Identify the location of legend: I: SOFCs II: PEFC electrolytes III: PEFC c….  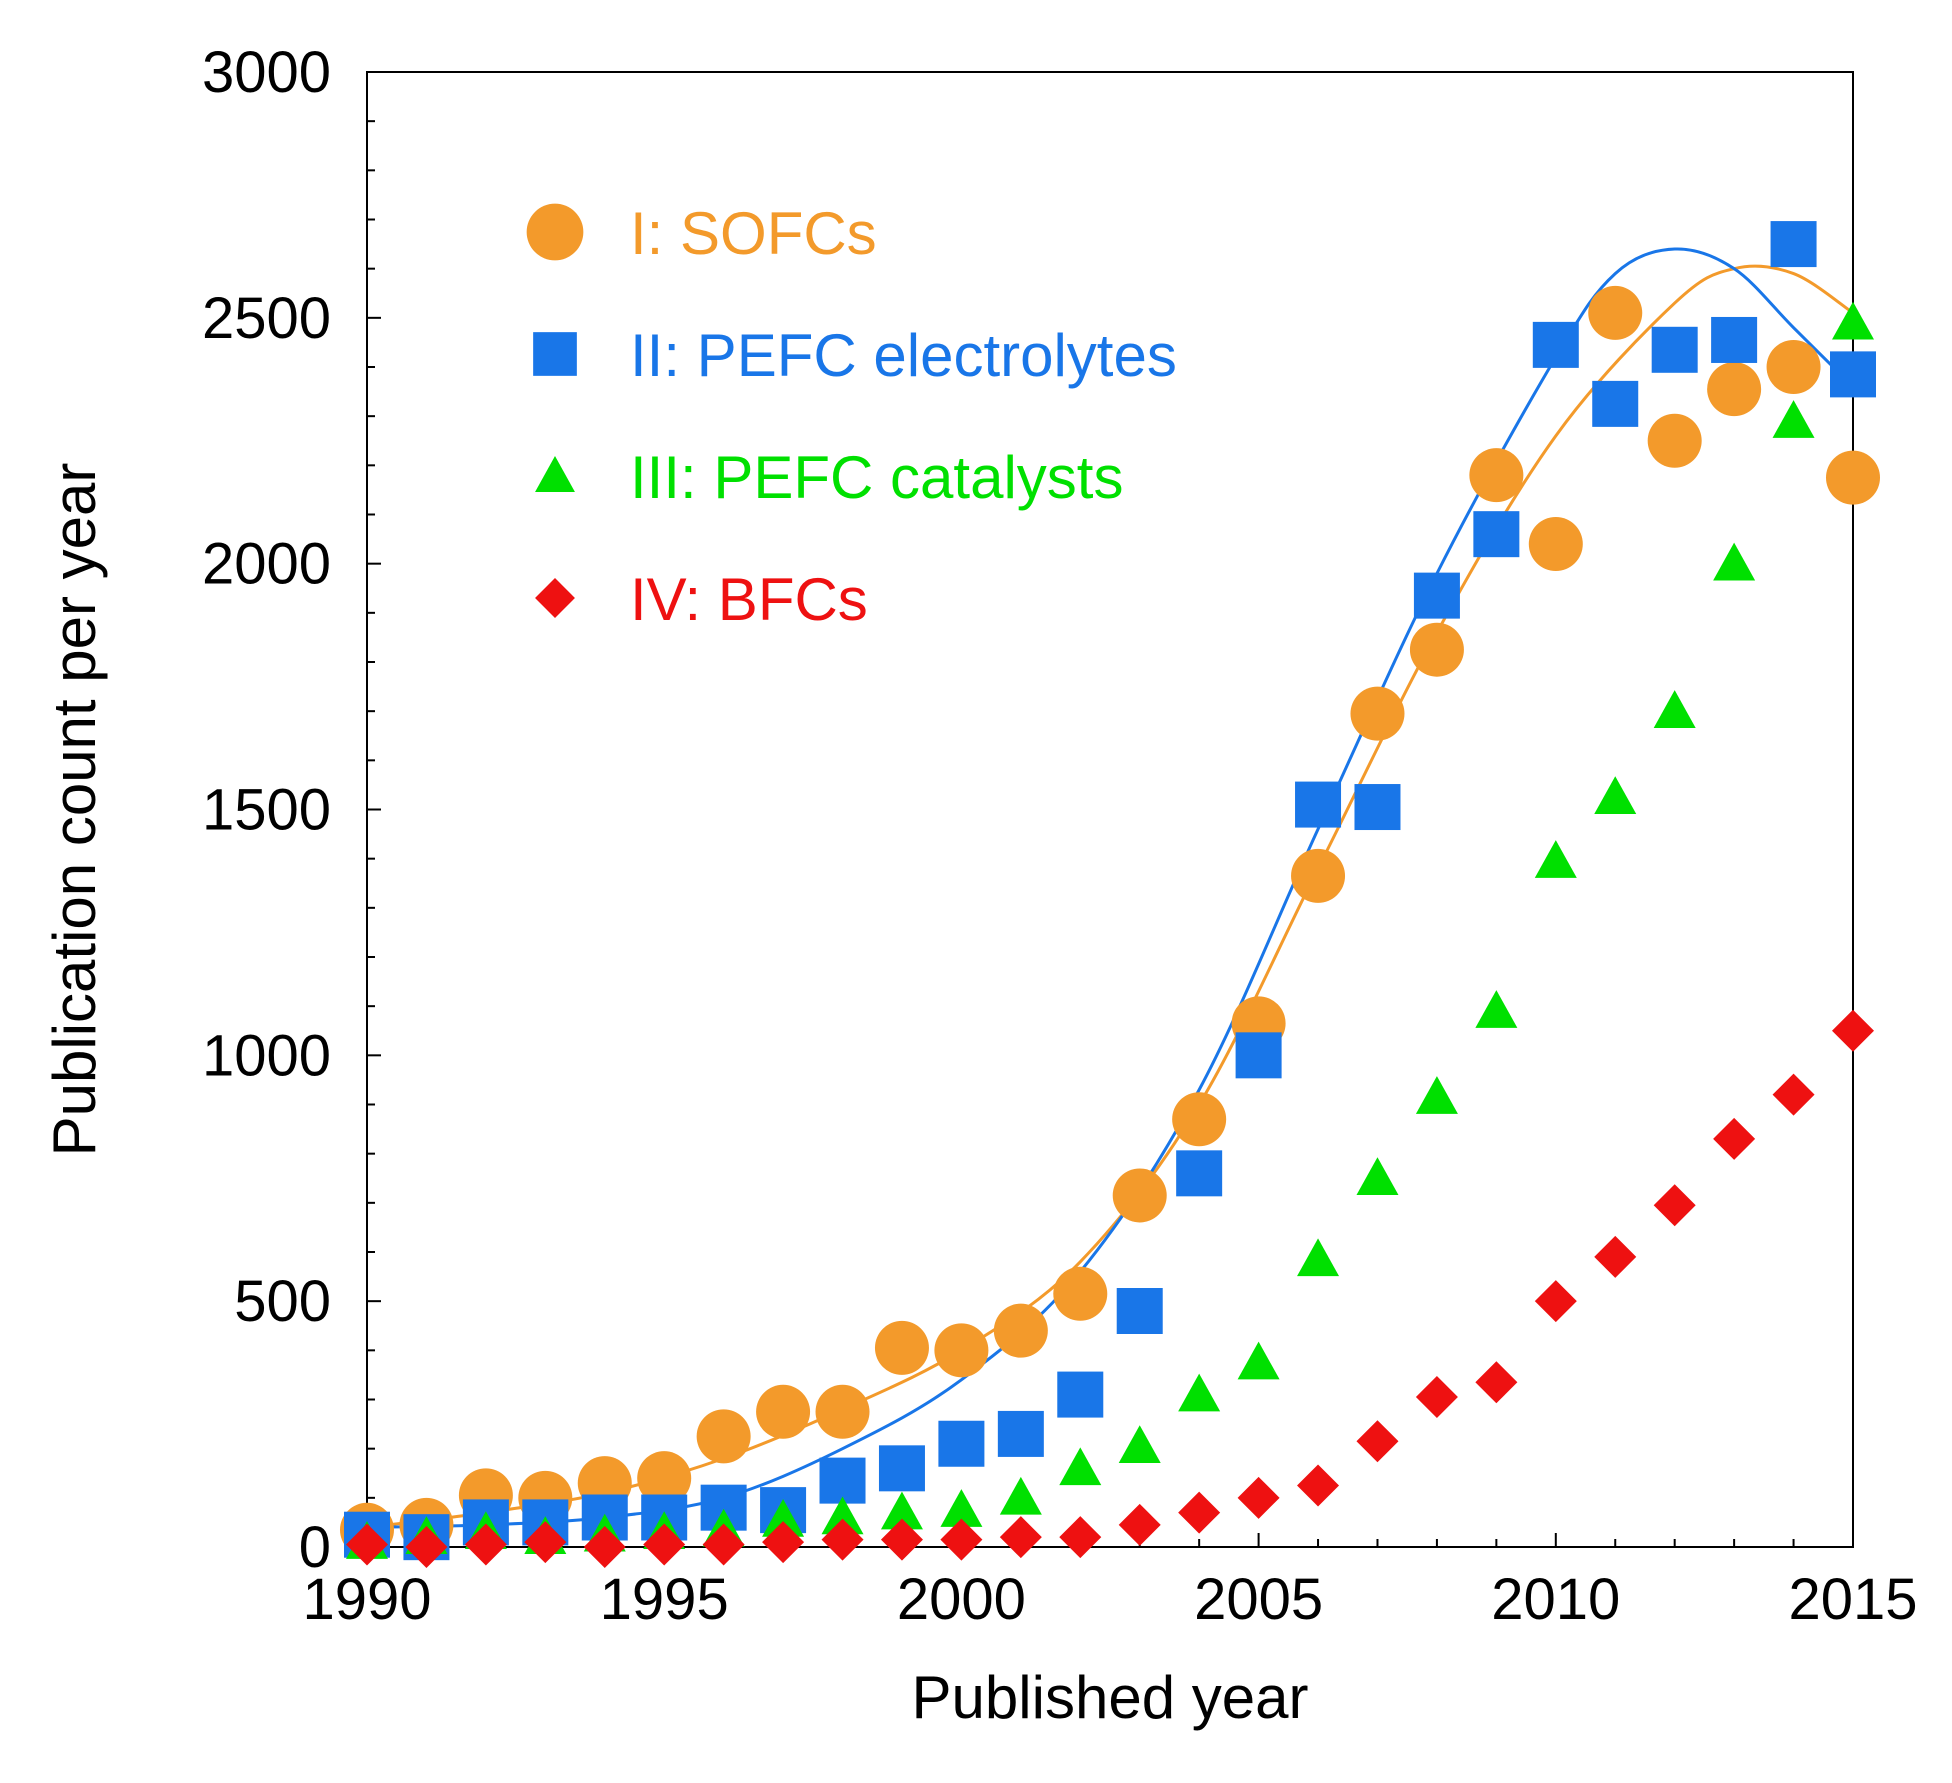
(851, 416).